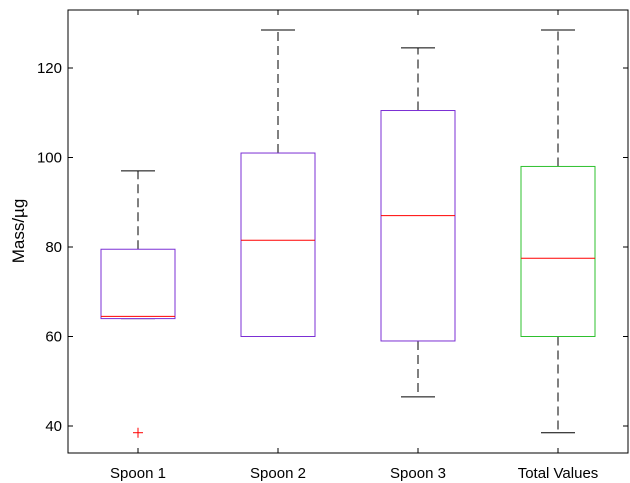 This screenshot has height=483, width=630. Describe the element at coordinates (138, 473) in the screenshot. I see `x-tick-label-0: Spoon 1` at that location.